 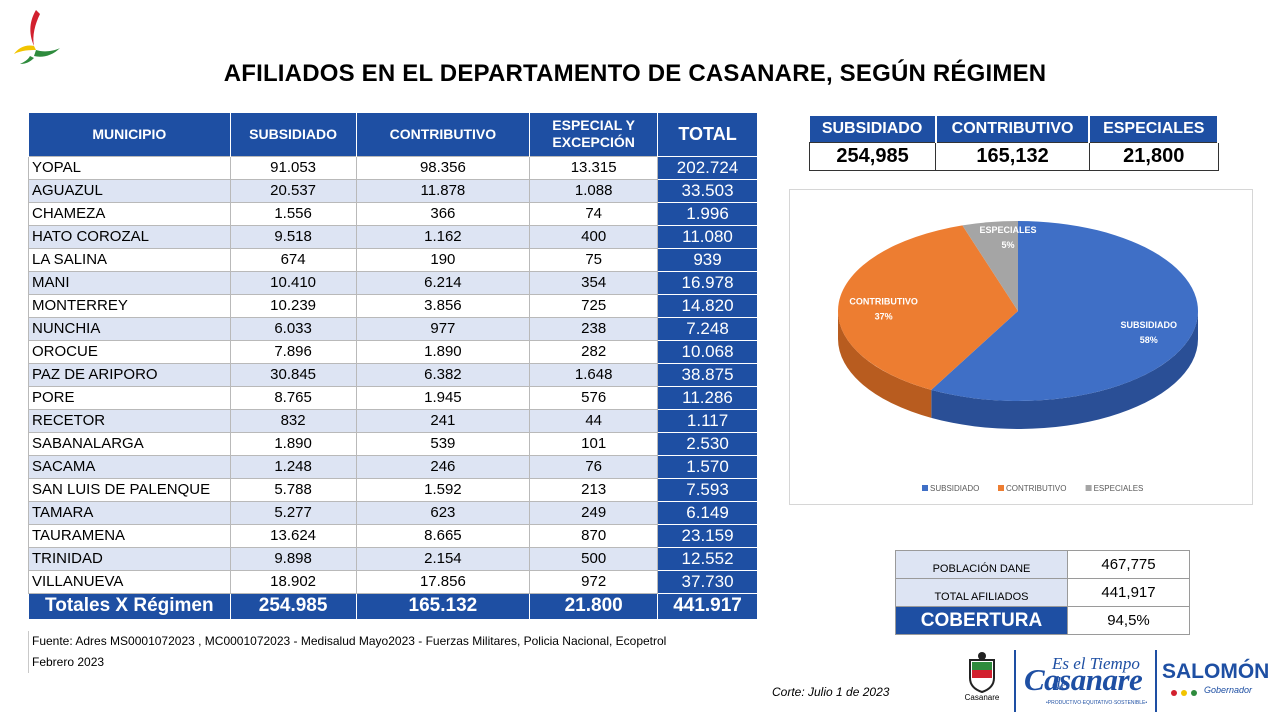 I want to click on table-row: OROCUE 7.896 1.890 282 10.068, so click(x=393, y=351).